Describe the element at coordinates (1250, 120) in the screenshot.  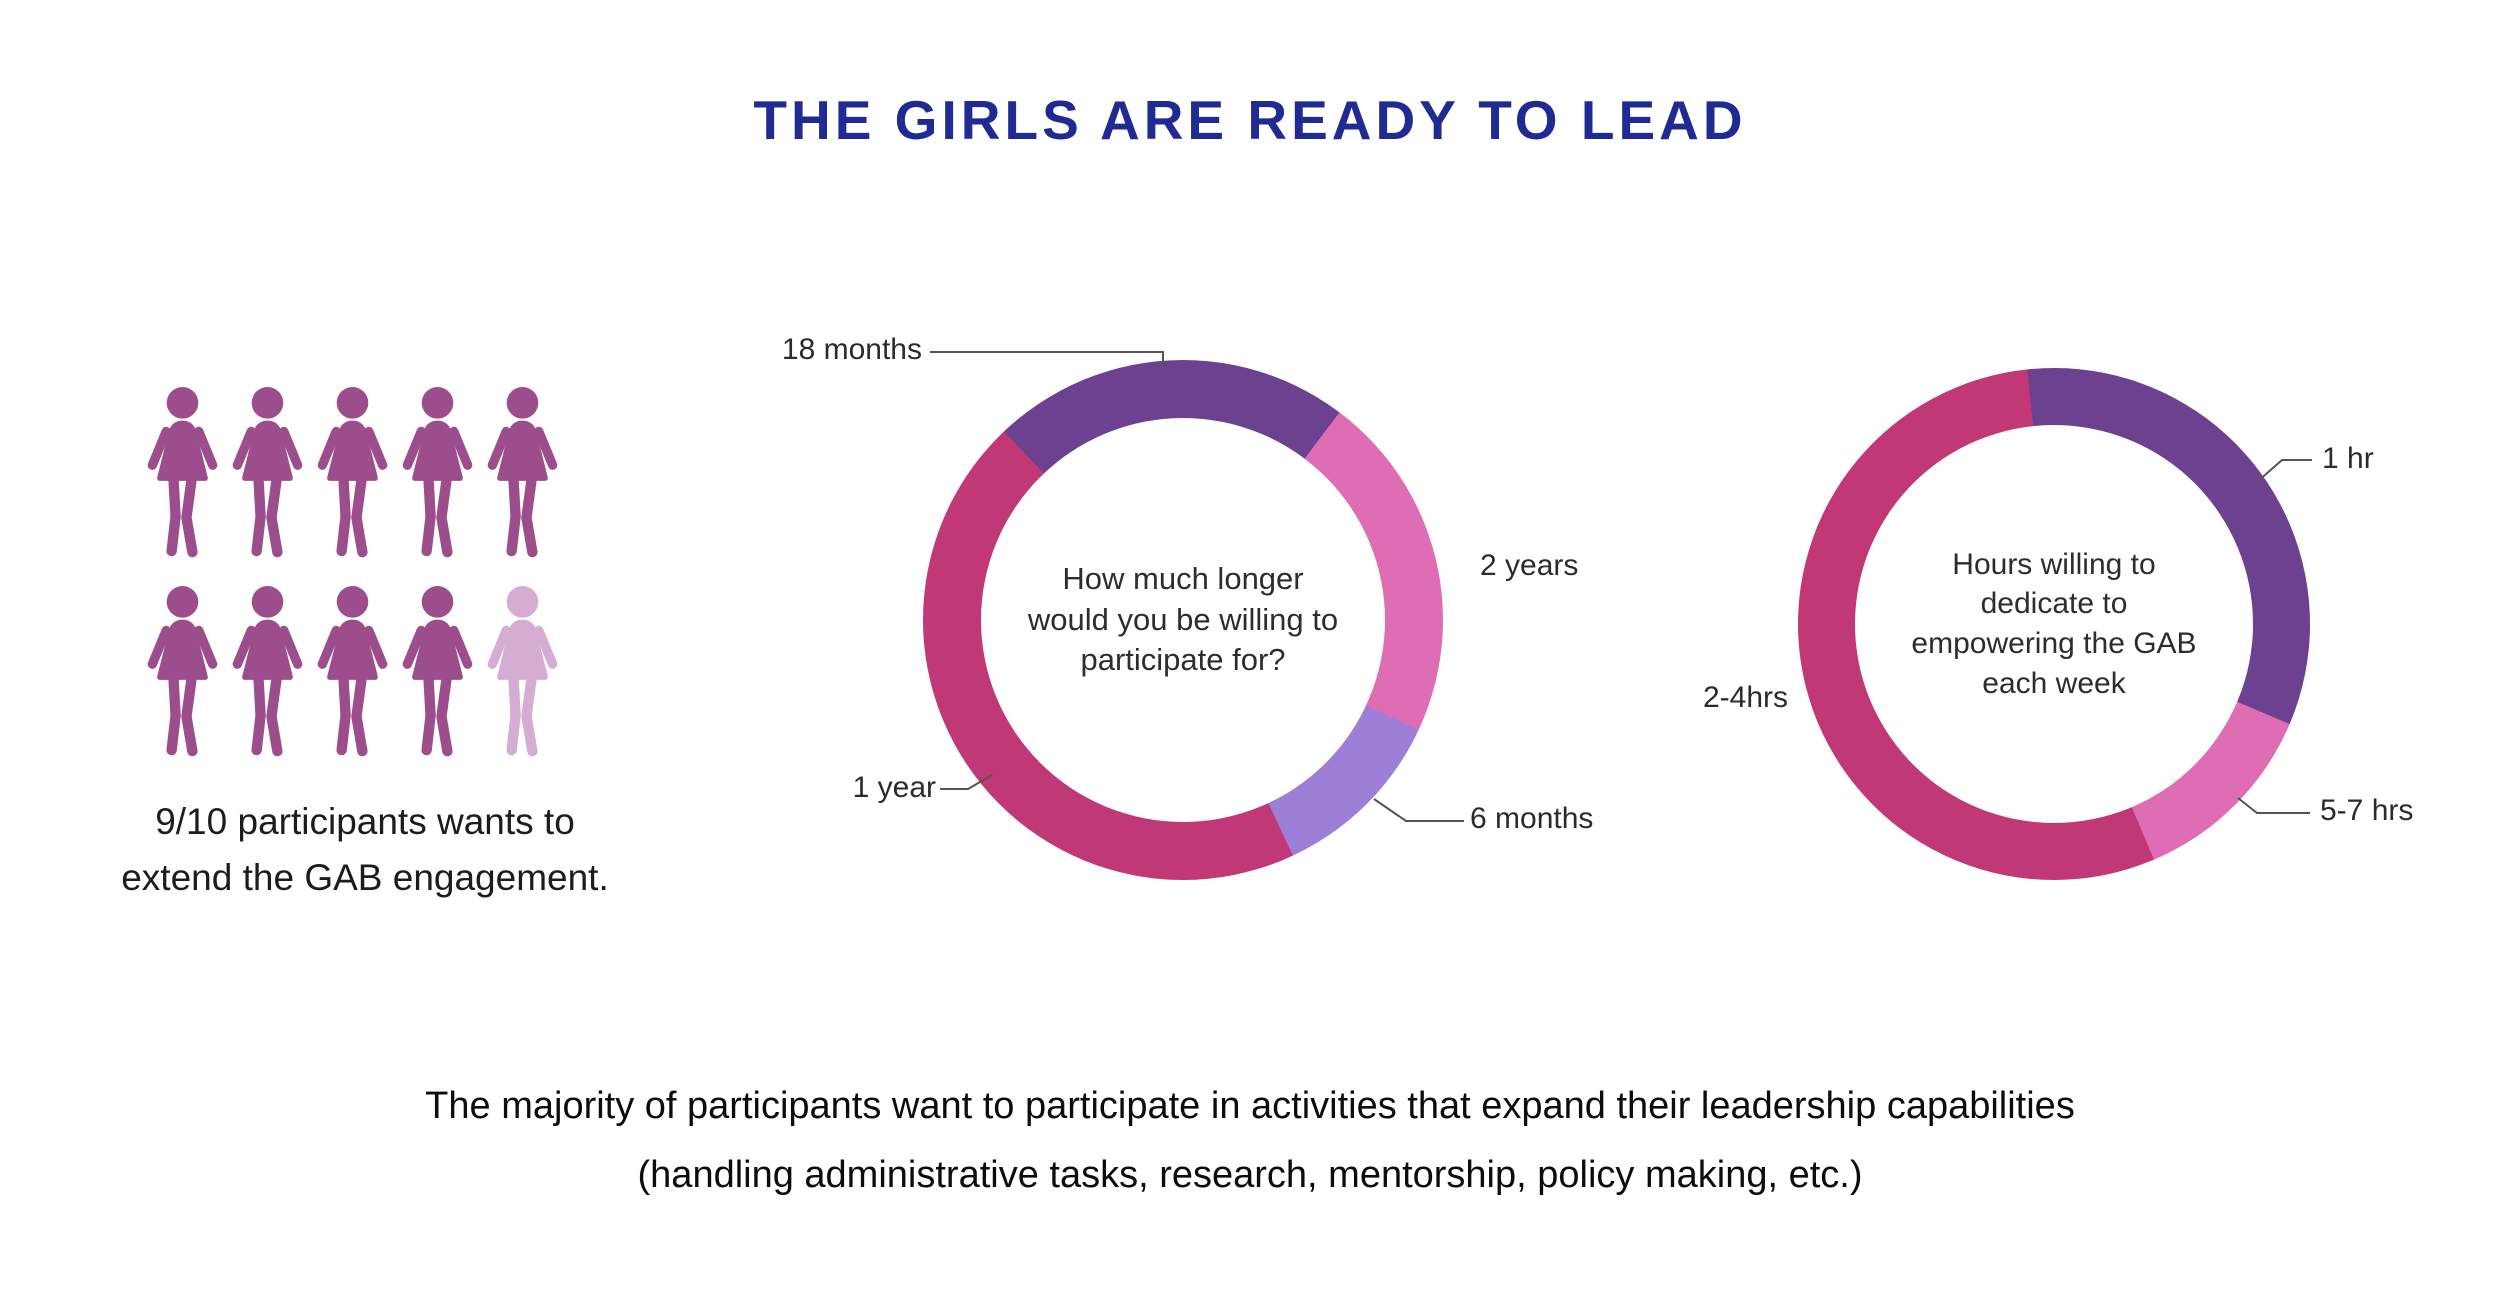
I see `page-title: THE GIRLS ARE READY TO LEAD` at that location.